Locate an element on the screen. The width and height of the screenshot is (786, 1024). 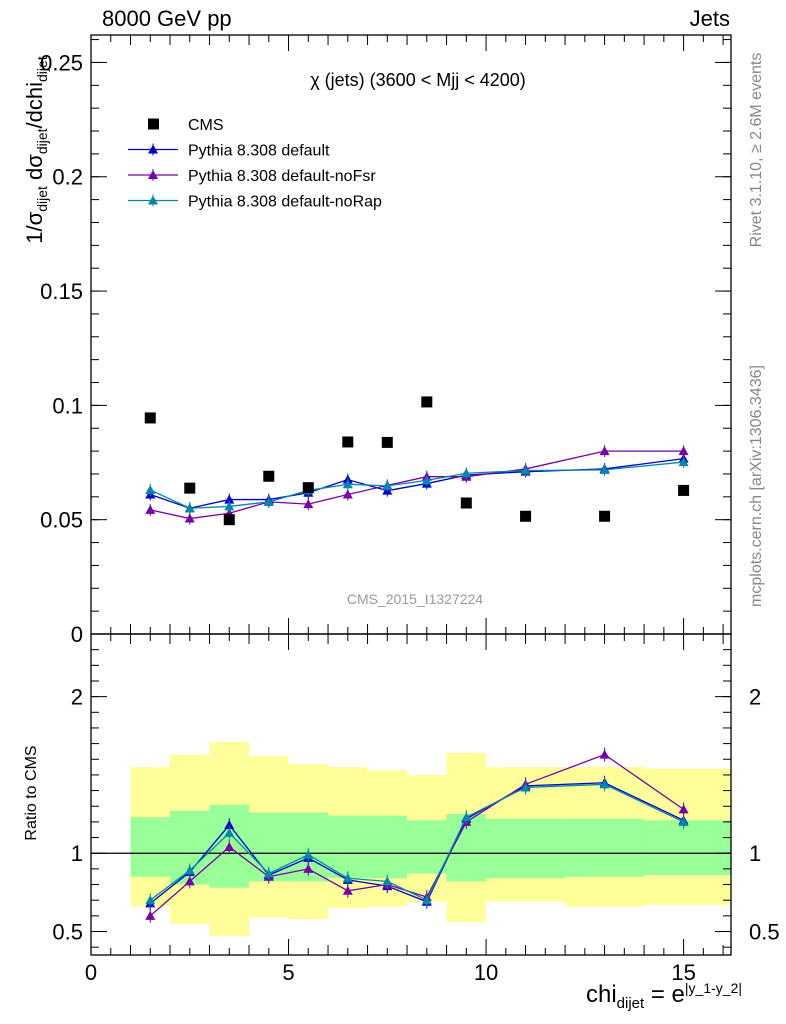
legend-label: Pythia 8.308 default is located at coordinates (259, 151).